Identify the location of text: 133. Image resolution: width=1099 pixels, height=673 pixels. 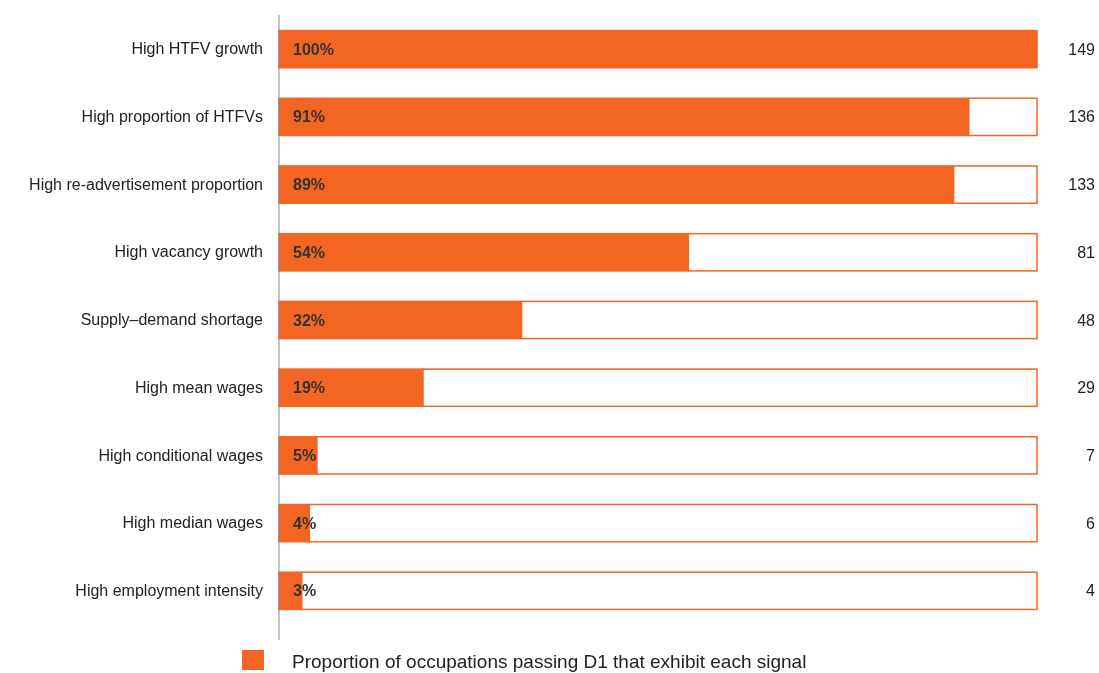
(1082, 185).